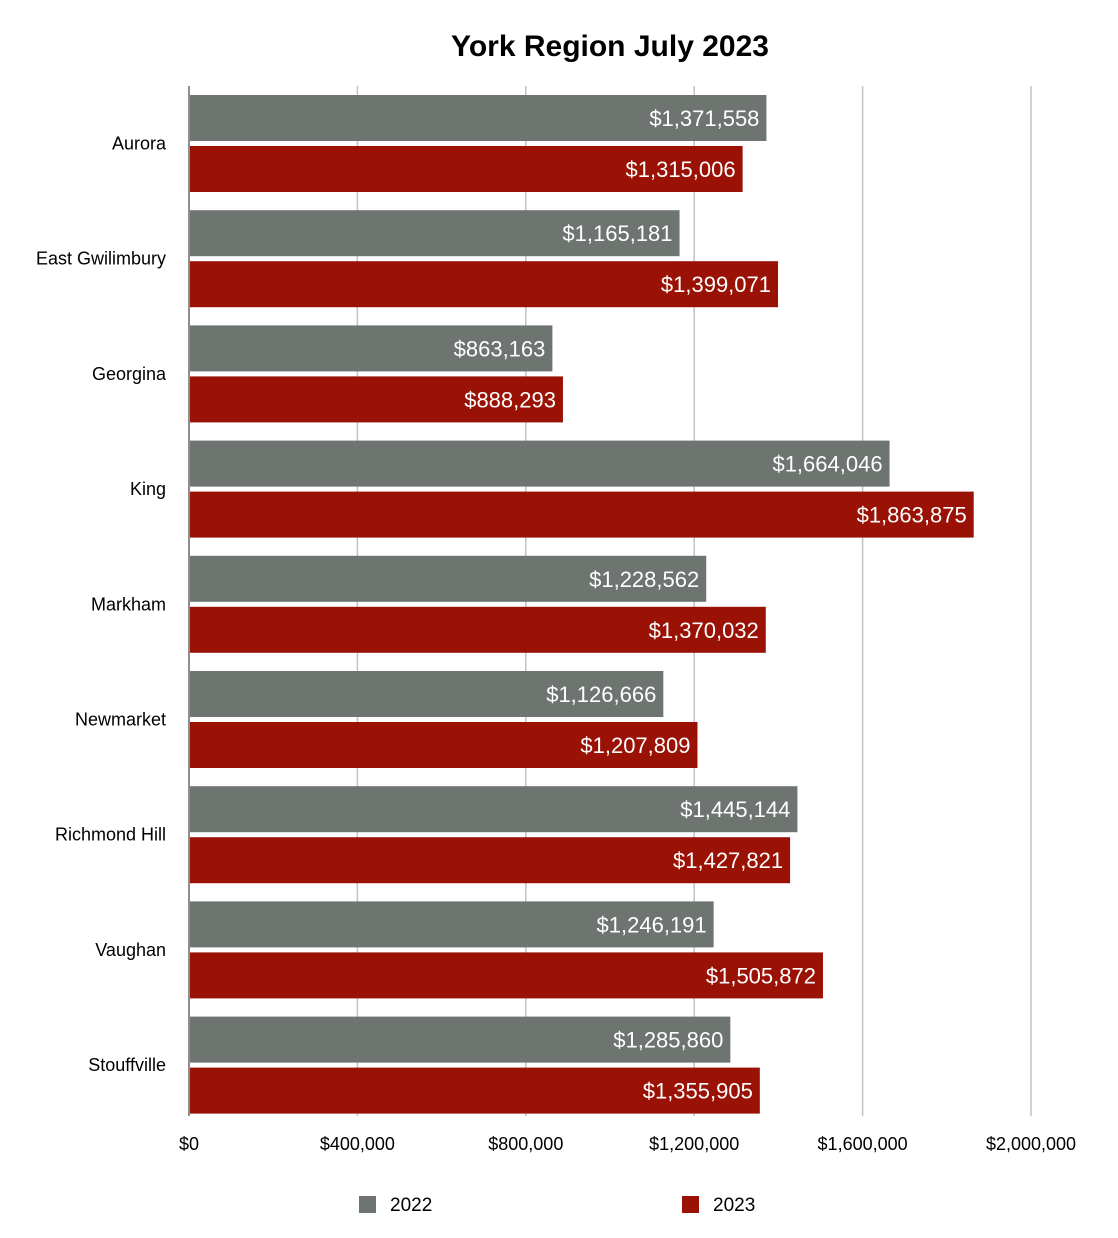 The width and height of the screenshot is (1118, 1238). What do you see at coordinates (644, 579) in the screenshot?
I see `bar-value-label: $1,228,562` at bounding box center [644, 579].